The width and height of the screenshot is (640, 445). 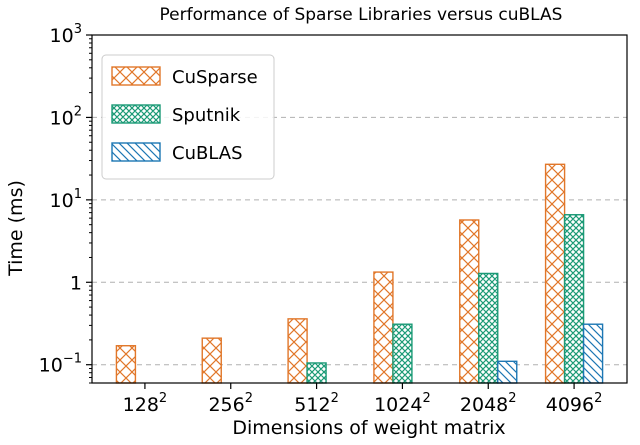 I want to click on legend-label-cusparse: CuSparse, so click(x=215, y=77).